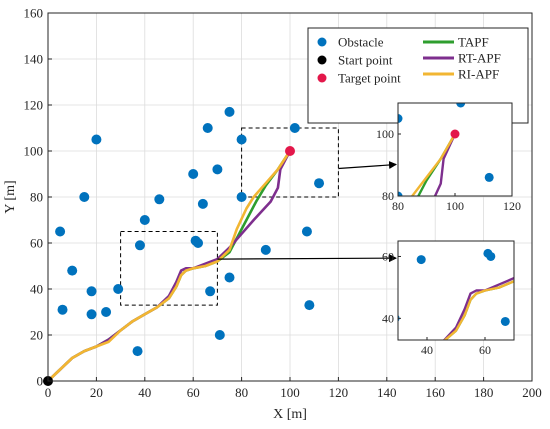 The height and width of the screenshot is (429, 550). What do you see at coordinates (193, 392) in the screenshot?
I see `x-tick-label: 60` at bounding box center [193, 392].